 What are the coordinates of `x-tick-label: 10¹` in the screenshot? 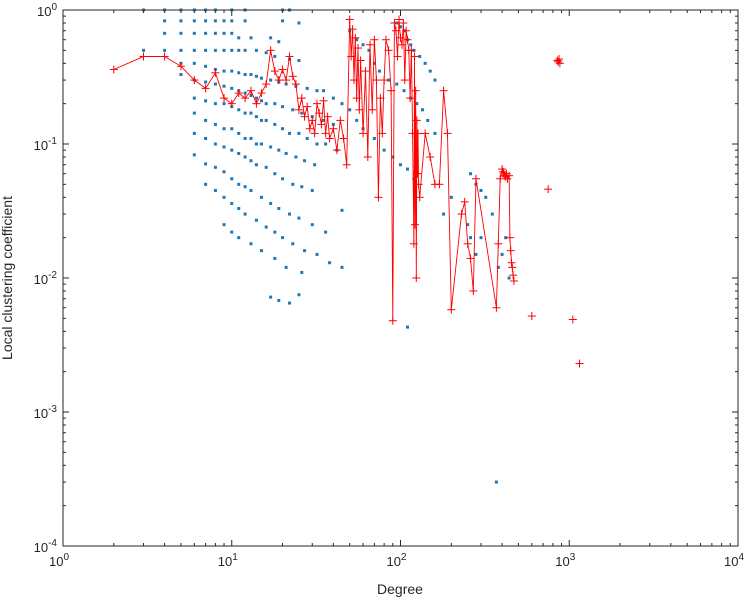 It's located at (228, 560).